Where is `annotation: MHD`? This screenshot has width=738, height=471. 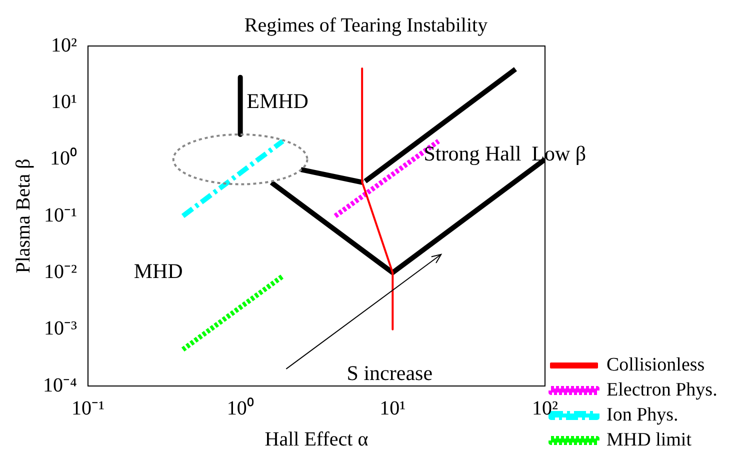
annotation: MHD is located at coordinates (158, 271).